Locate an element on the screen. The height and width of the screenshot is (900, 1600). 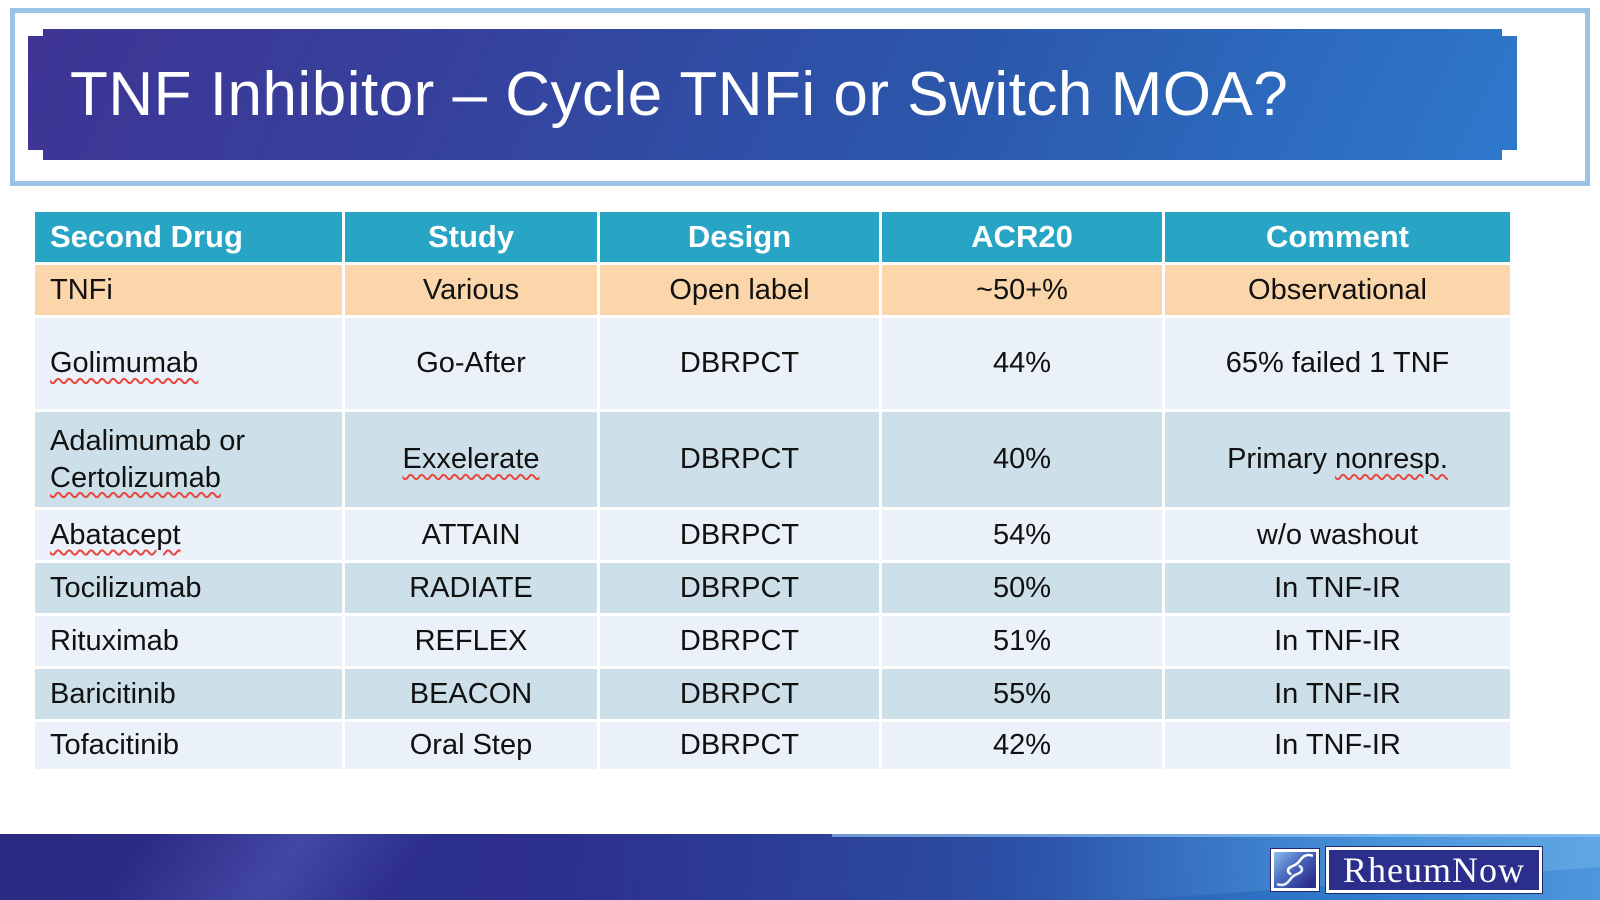
table-cell: Open label is located at coordinates (741, 291).